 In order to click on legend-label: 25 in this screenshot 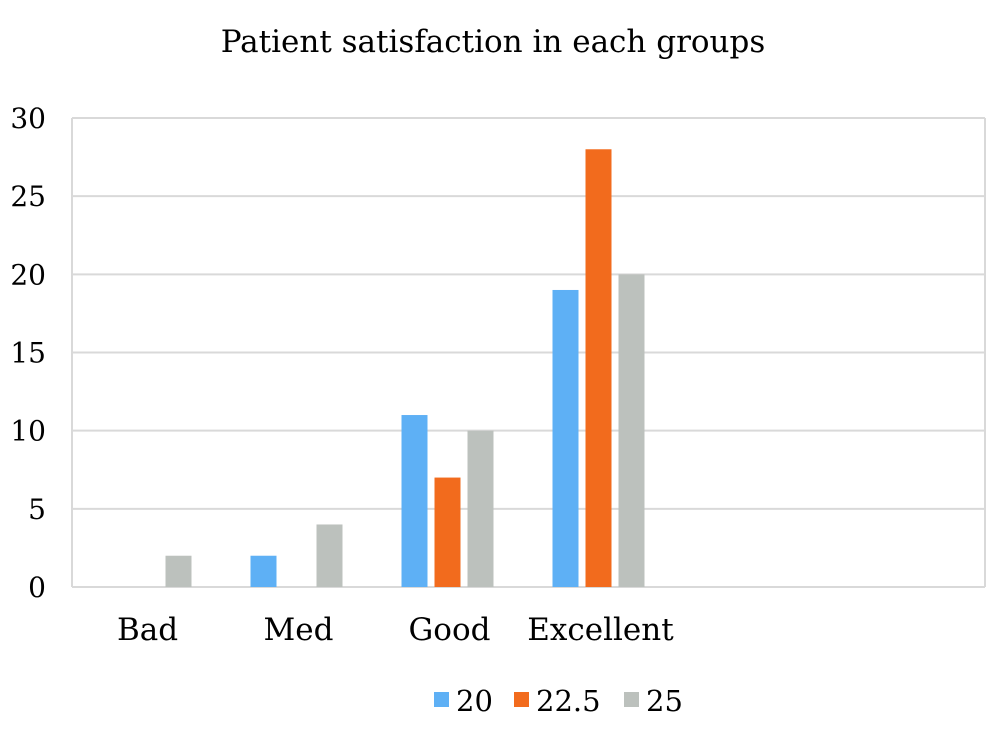, I will do `click(664, 701)`.